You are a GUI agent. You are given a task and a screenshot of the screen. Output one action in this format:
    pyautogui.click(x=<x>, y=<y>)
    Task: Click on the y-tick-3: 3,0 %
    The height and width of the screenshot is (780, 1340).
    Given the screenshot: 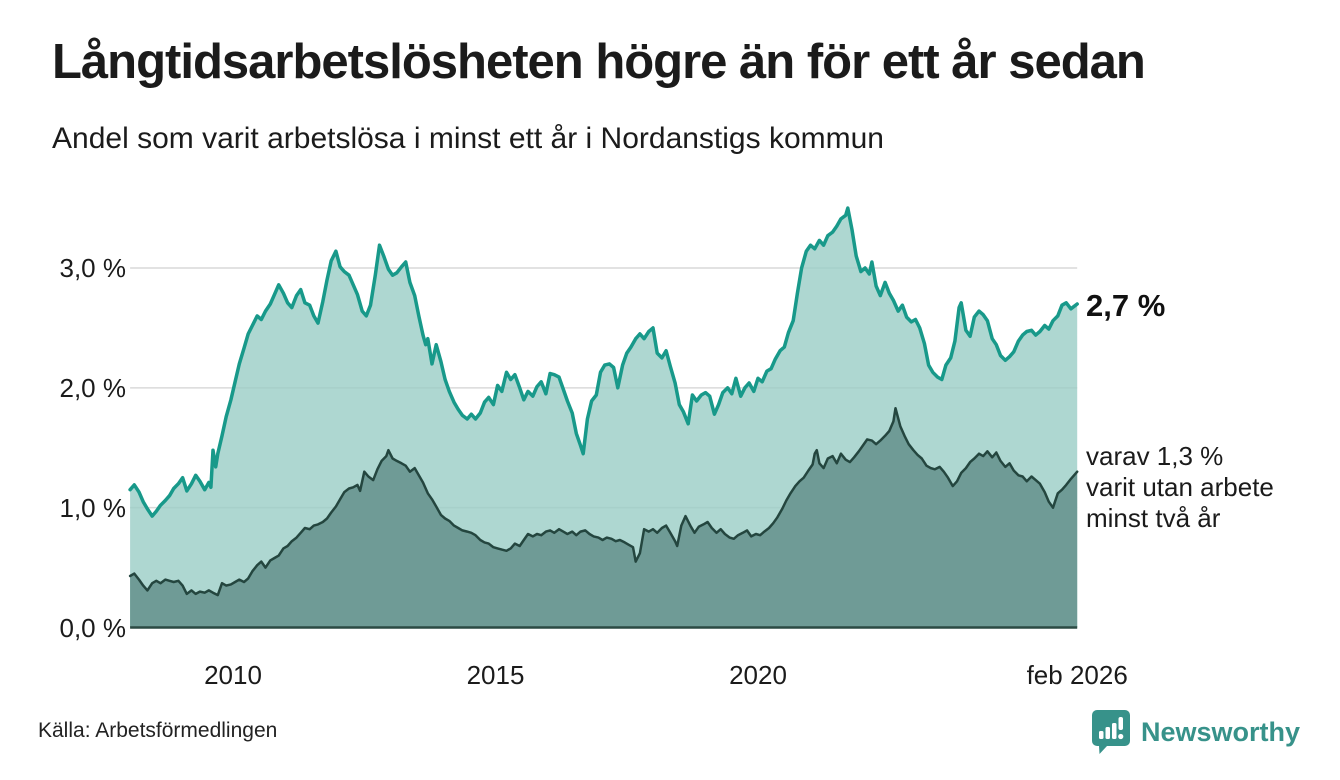 What is the action you would take?
    pyautogui.click(x=93, y=268)
    